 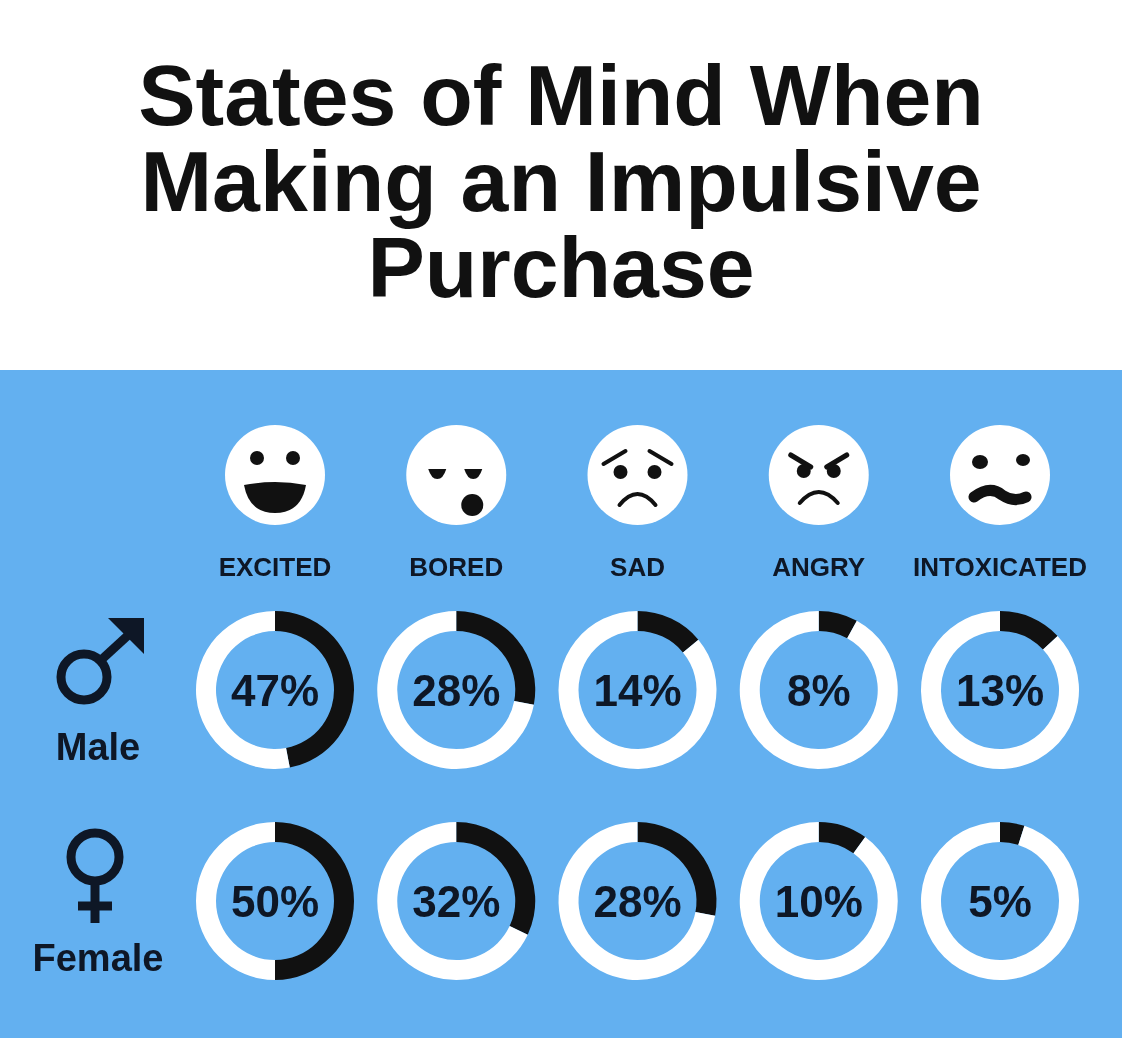 What do you see at coordinates (98, 958) in the screenshot?
I see `text: Female` at bounding box center [98, 958].